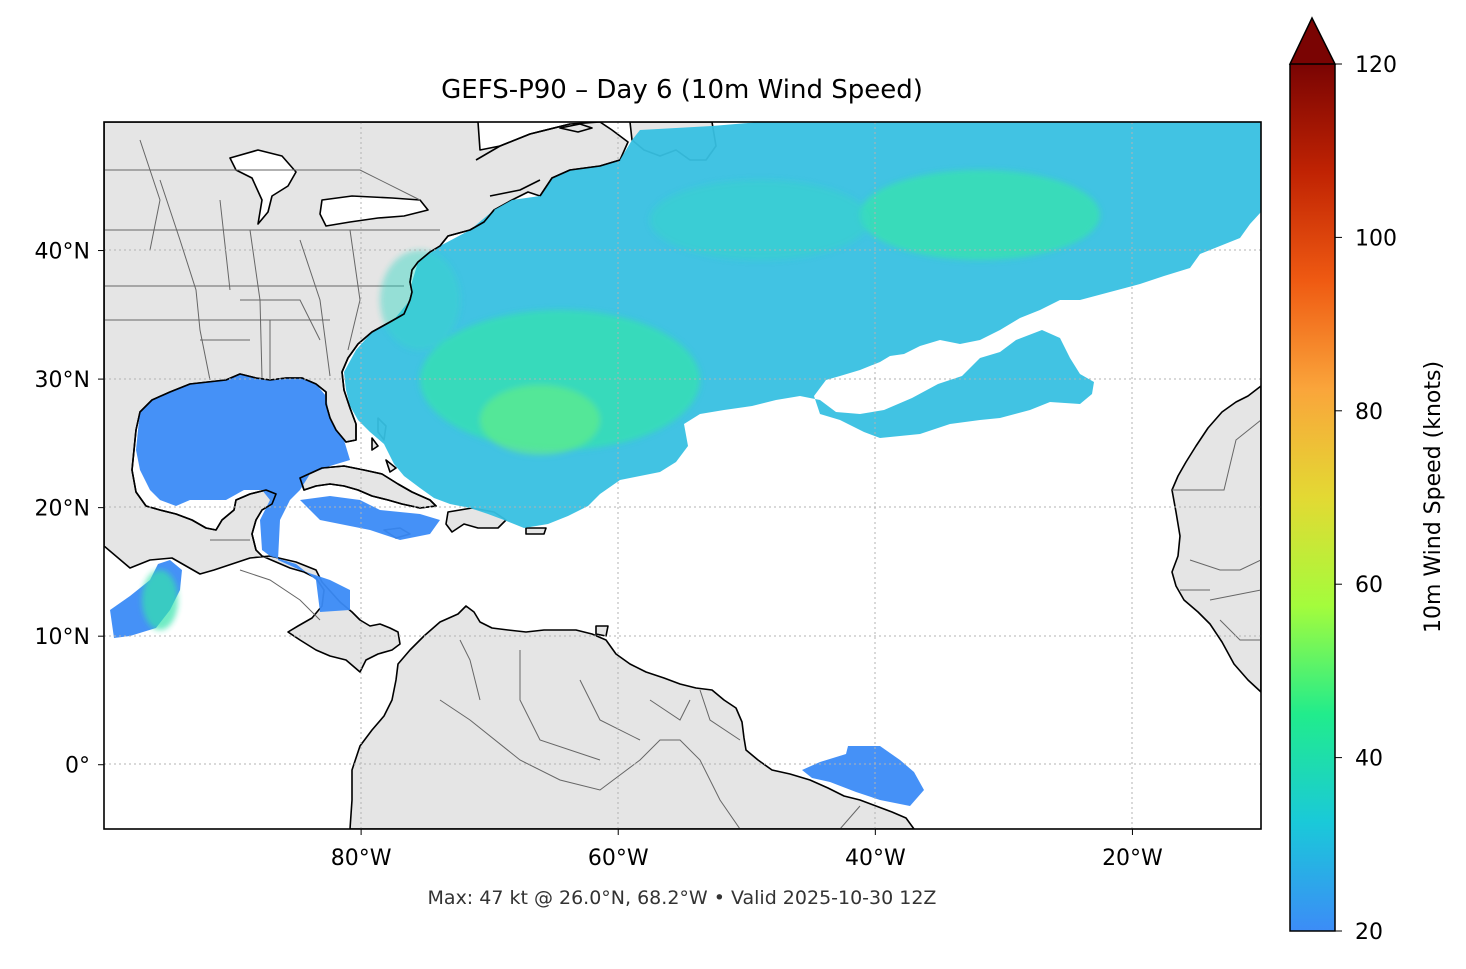 This screenshot has height=969, width=1466. I want to click on colorbar-tick-label: 60, so click(1369, 585).